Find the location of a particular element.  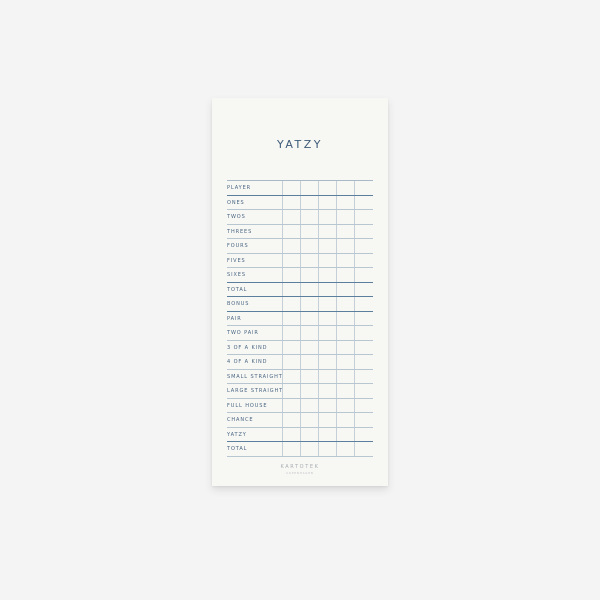

score-row: TWO PAIR is located at coordinates (300, 333).